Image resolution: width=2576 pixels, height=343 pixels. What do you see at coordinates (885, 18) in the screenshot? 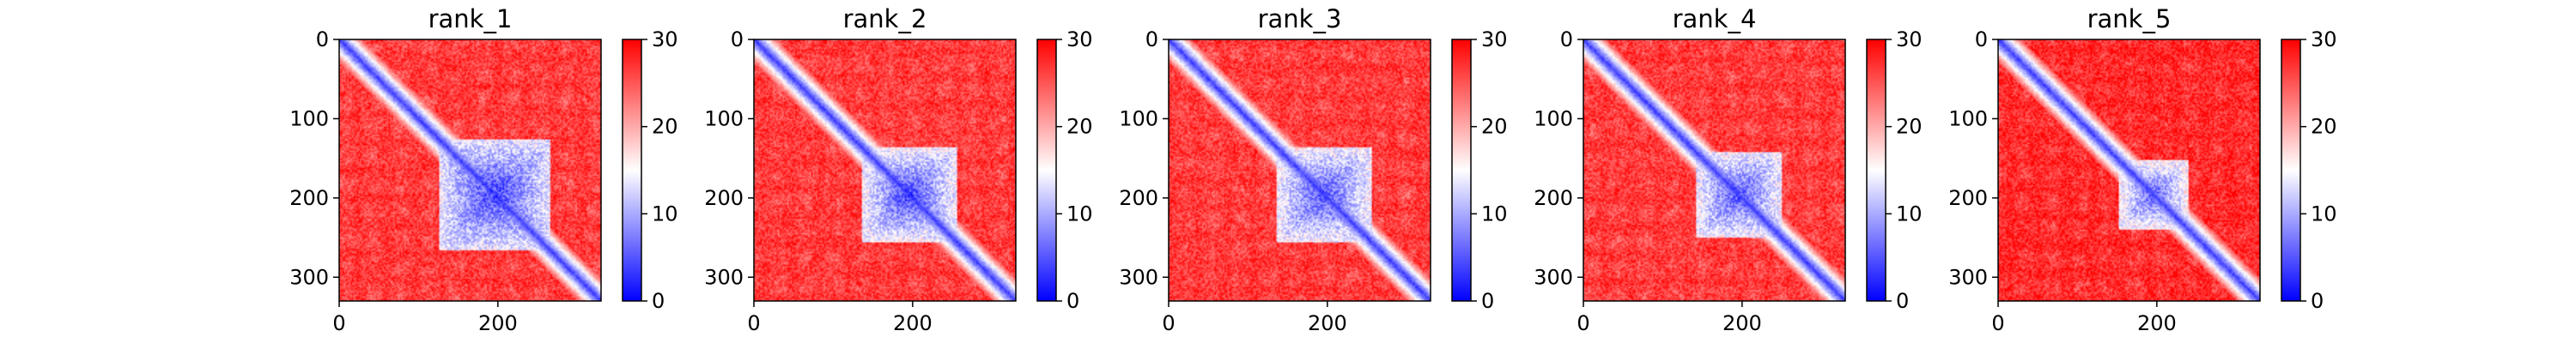
I see `panel-title: rank_2` at bounding box center [885, 18].